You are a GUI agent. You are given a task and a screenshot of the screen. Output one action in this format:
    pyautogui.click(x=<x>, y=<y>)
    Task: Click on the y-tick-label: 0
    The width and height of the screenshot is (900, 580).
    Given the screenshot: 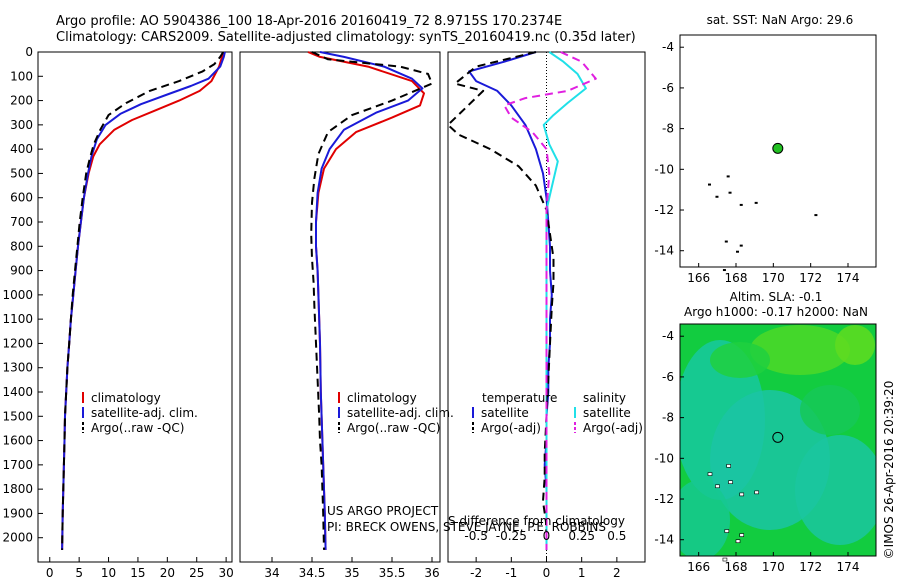 What is the action you would take?
    pyautogui.click(x=29, y=52)
    